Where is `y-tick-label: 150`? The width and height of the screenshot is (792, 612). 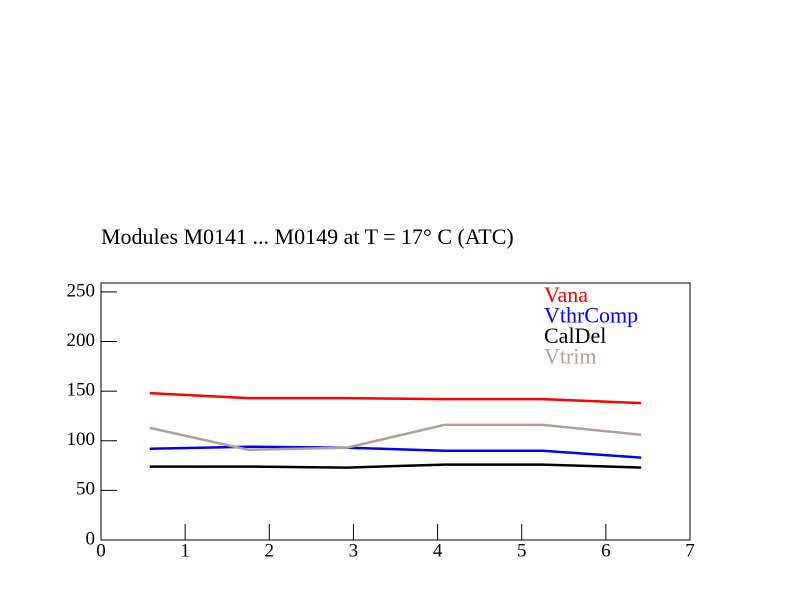 y-tick-label: 150 is located at coordinates (81, 390).